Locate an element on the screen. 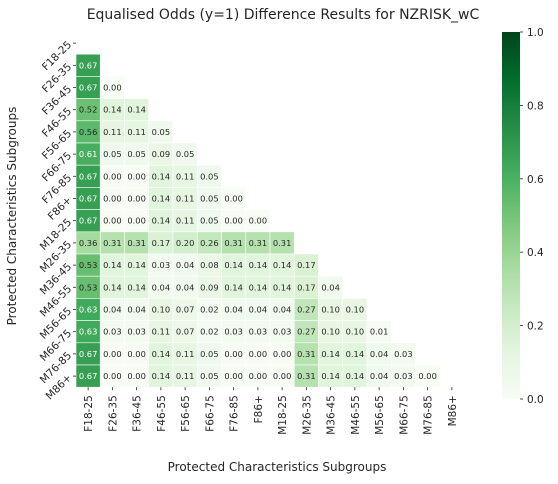 The height and width of the screenshot is (484, 558). x-tick-label: M18-25 is located at coordinates (283, 415).